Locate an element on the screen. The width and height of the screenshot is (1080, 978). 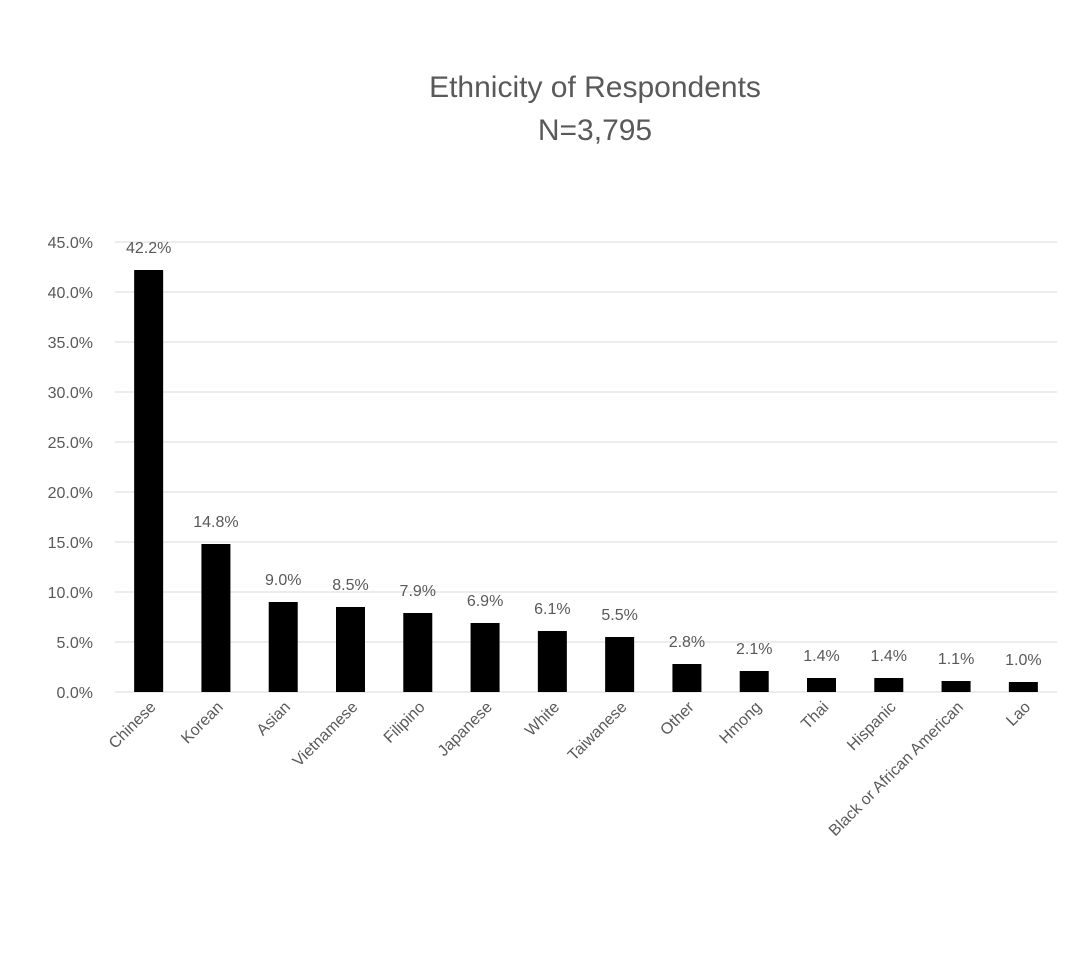
data-label: 2.8% is located at coordinates (687, 642).